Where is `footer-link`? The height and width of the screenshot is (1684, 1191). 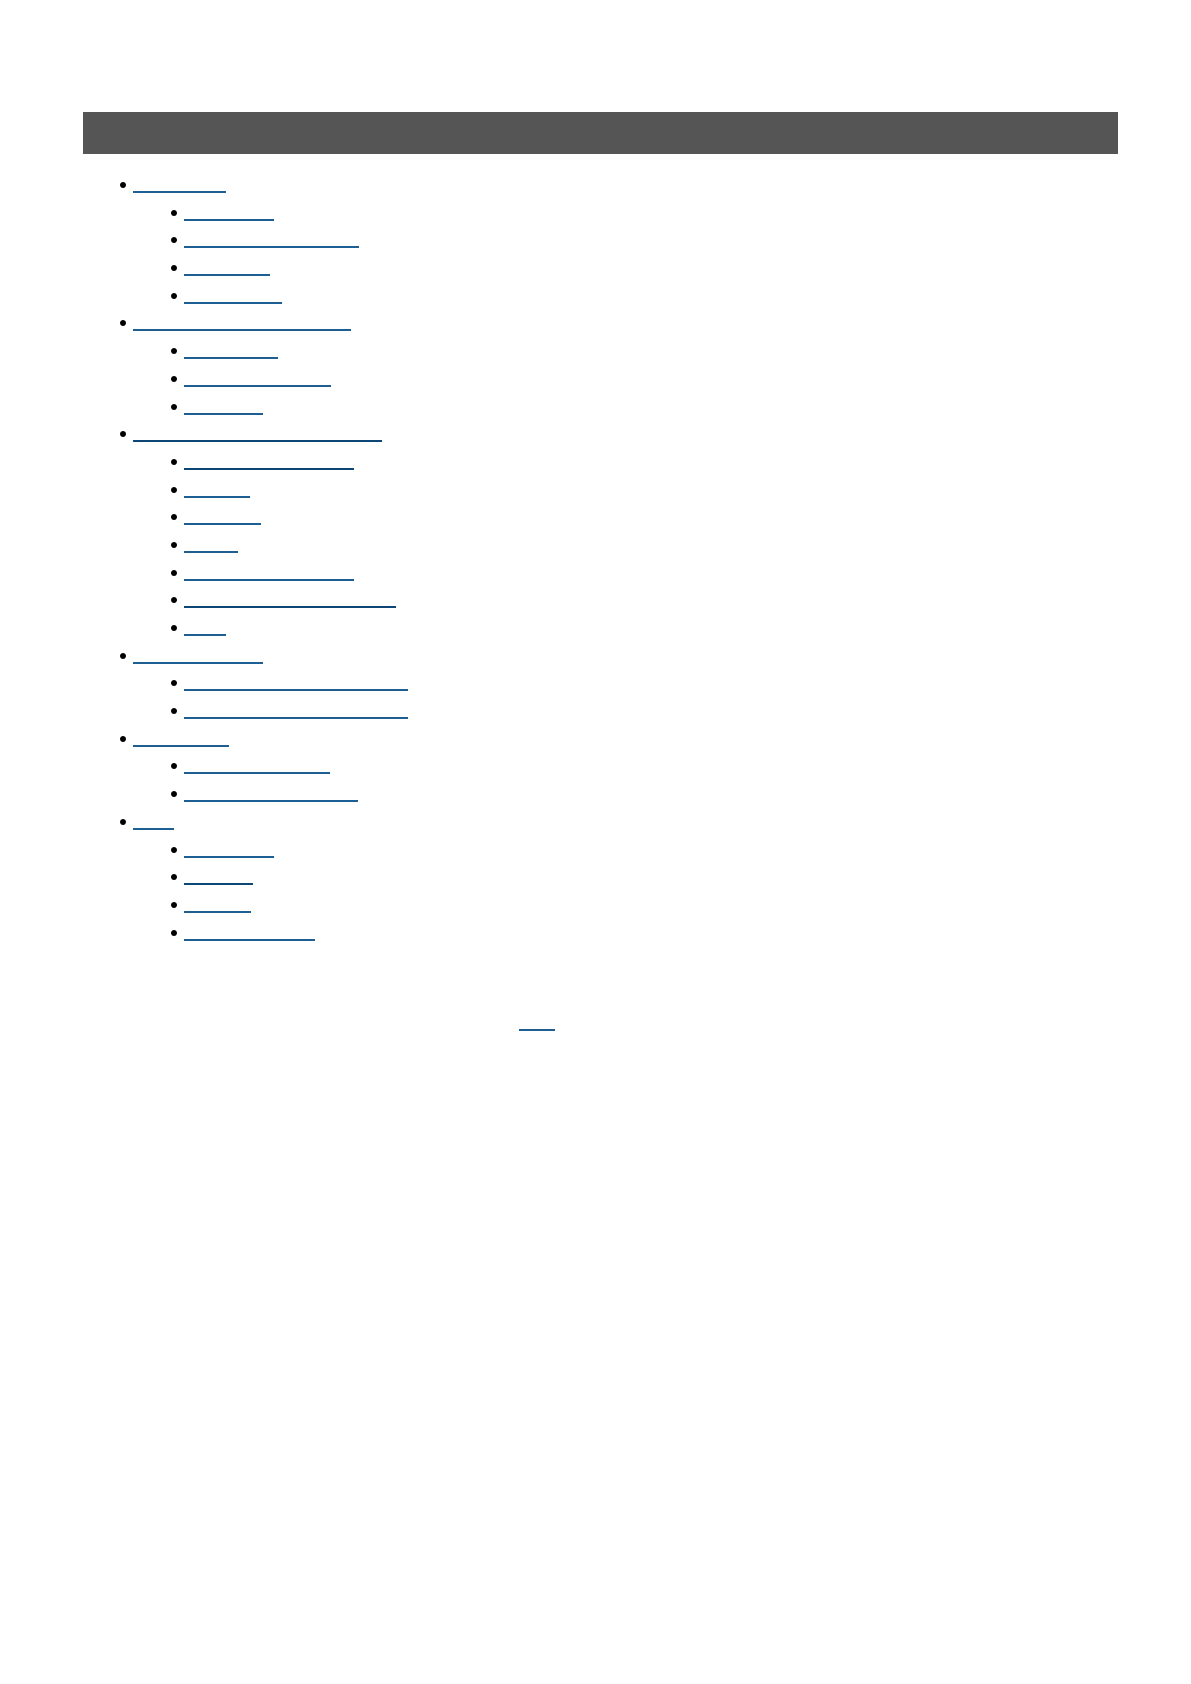 footer-link is located at coordinates (537, 1030).